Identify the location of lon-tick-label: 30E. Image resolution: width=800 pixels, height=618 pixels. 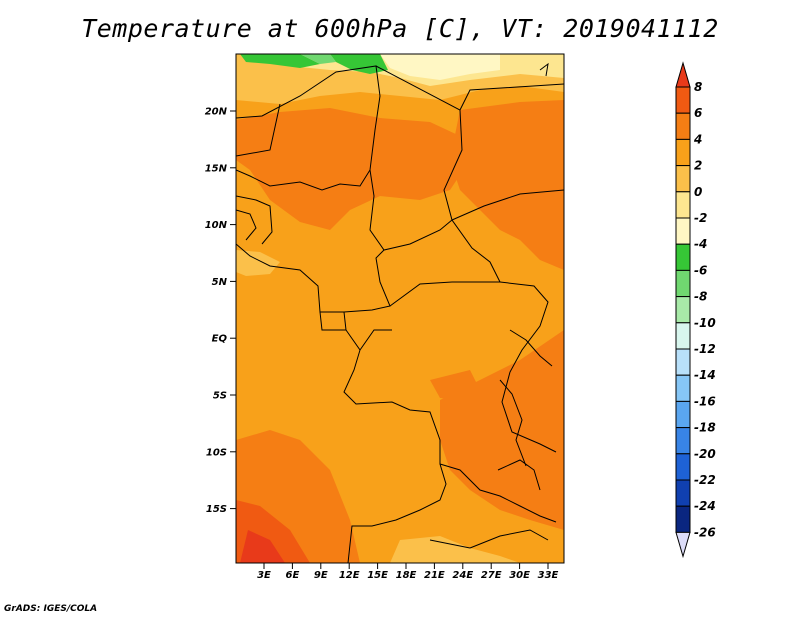
(519, 575).